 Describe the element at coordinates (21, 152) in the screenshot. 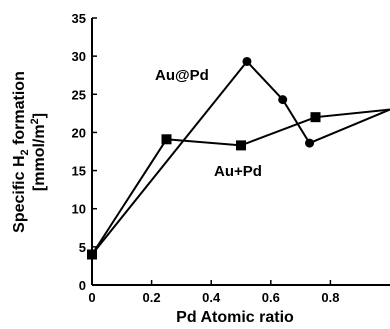

I see `y-axis-title-line1: Specific H2 formation` at that location.